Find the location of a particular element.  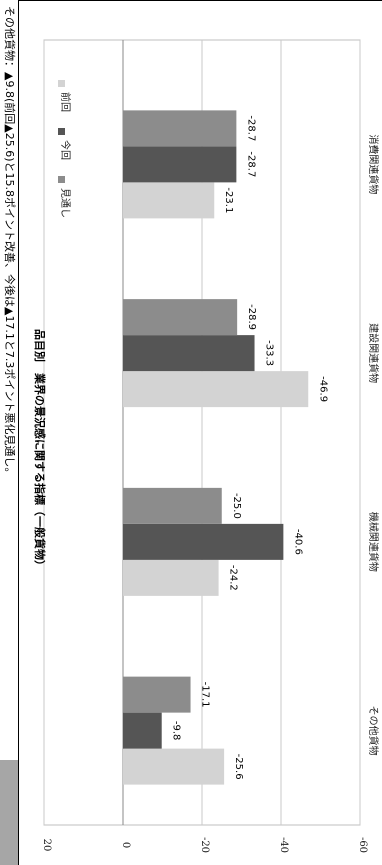

y-tick-label: -40 is located at coordinates (283, 845).